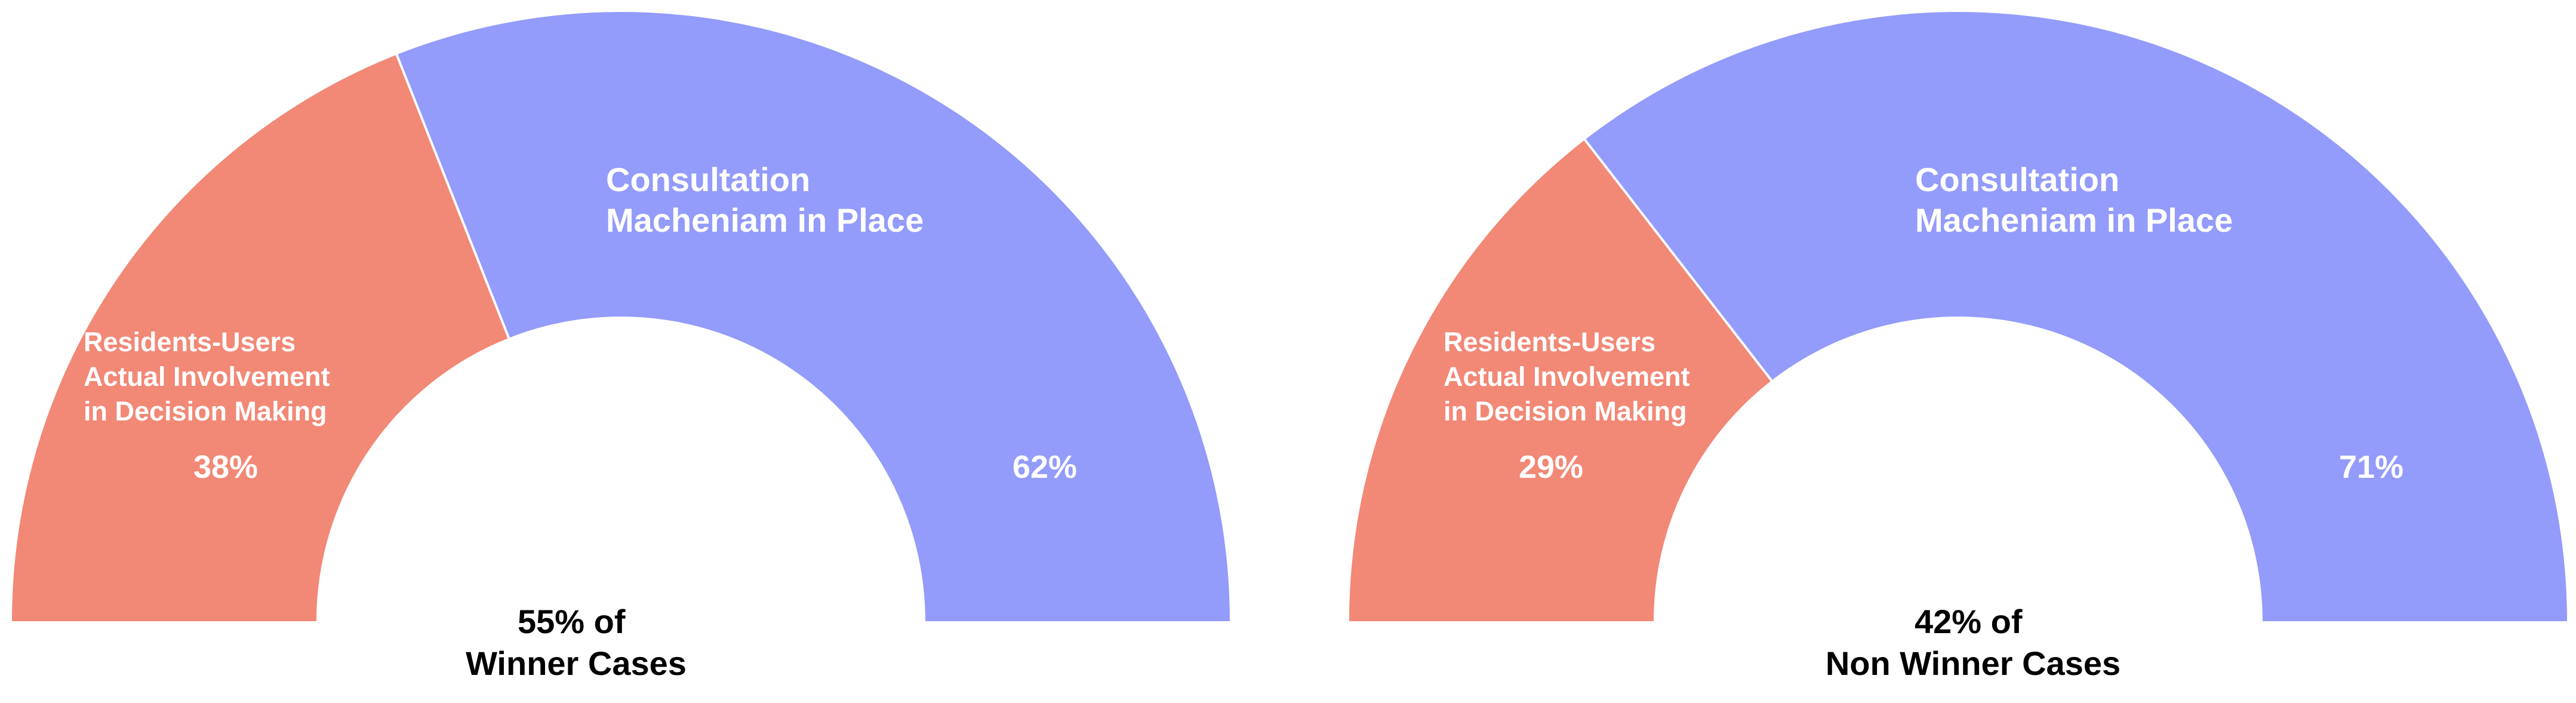 The height and width of the screenshot is (703, 2576). I want to click on chart-2-slice-divider, so click(1678, 261).